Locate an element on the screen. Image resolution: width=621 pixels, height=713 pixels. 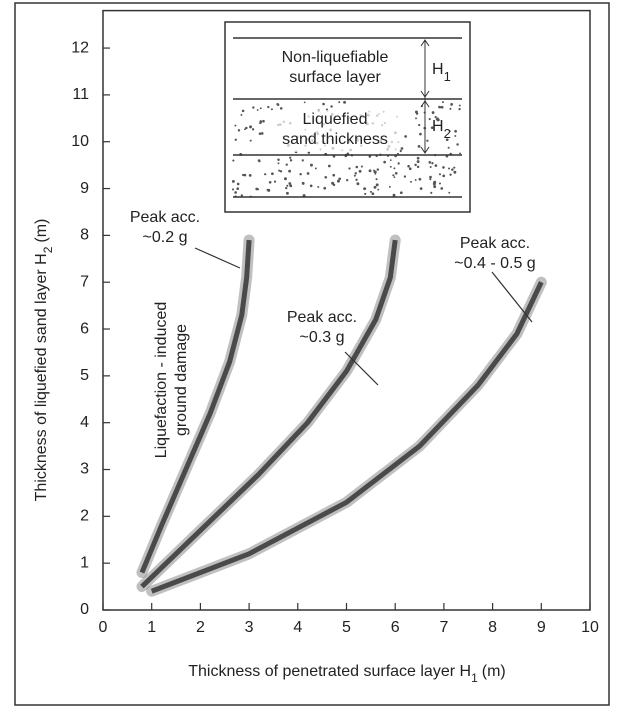
boundary-curve is located at coordinates (195, 406).